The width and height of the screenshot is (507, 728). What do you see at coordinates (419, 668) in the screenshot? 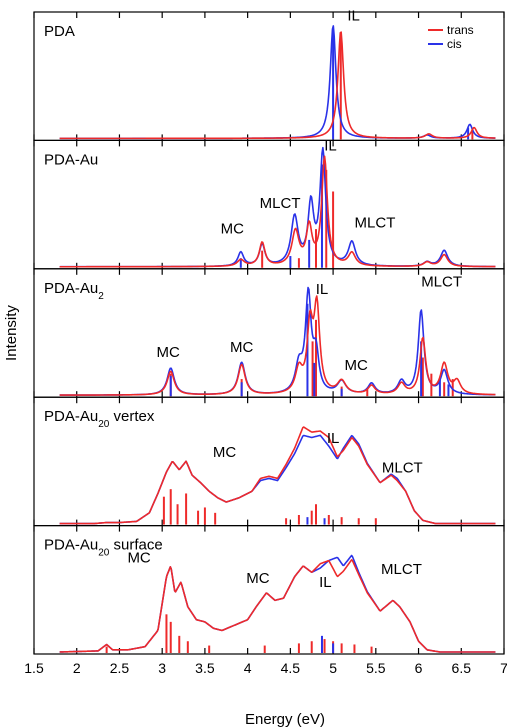
I see `x-tick-label: 6` at bounding box center [419, 668].